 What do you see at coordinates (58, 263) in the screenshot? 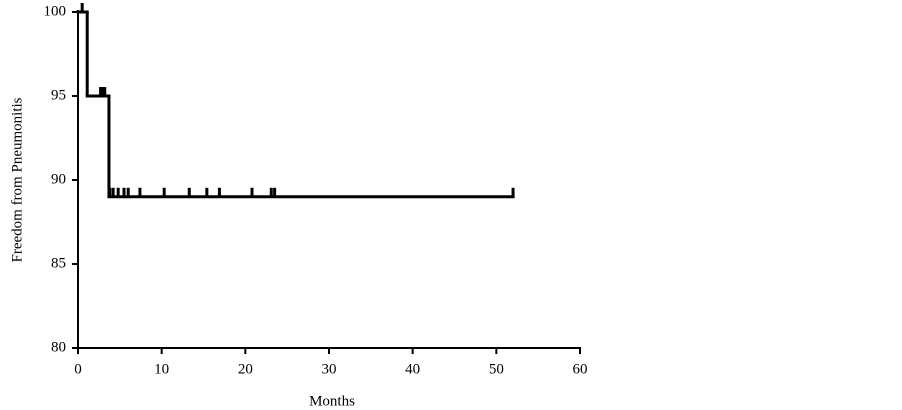
I see `y-tick-label: 85` at bounding box center [58, 263].